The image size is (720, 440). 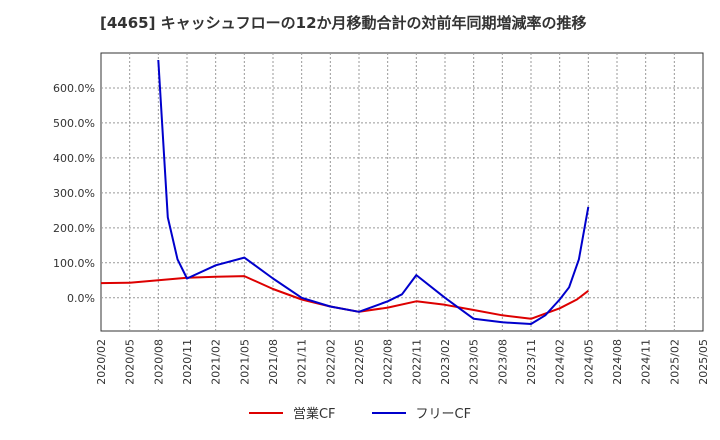 I want to click on y-tick-label: 300.0%, so click(x=74, y=193).